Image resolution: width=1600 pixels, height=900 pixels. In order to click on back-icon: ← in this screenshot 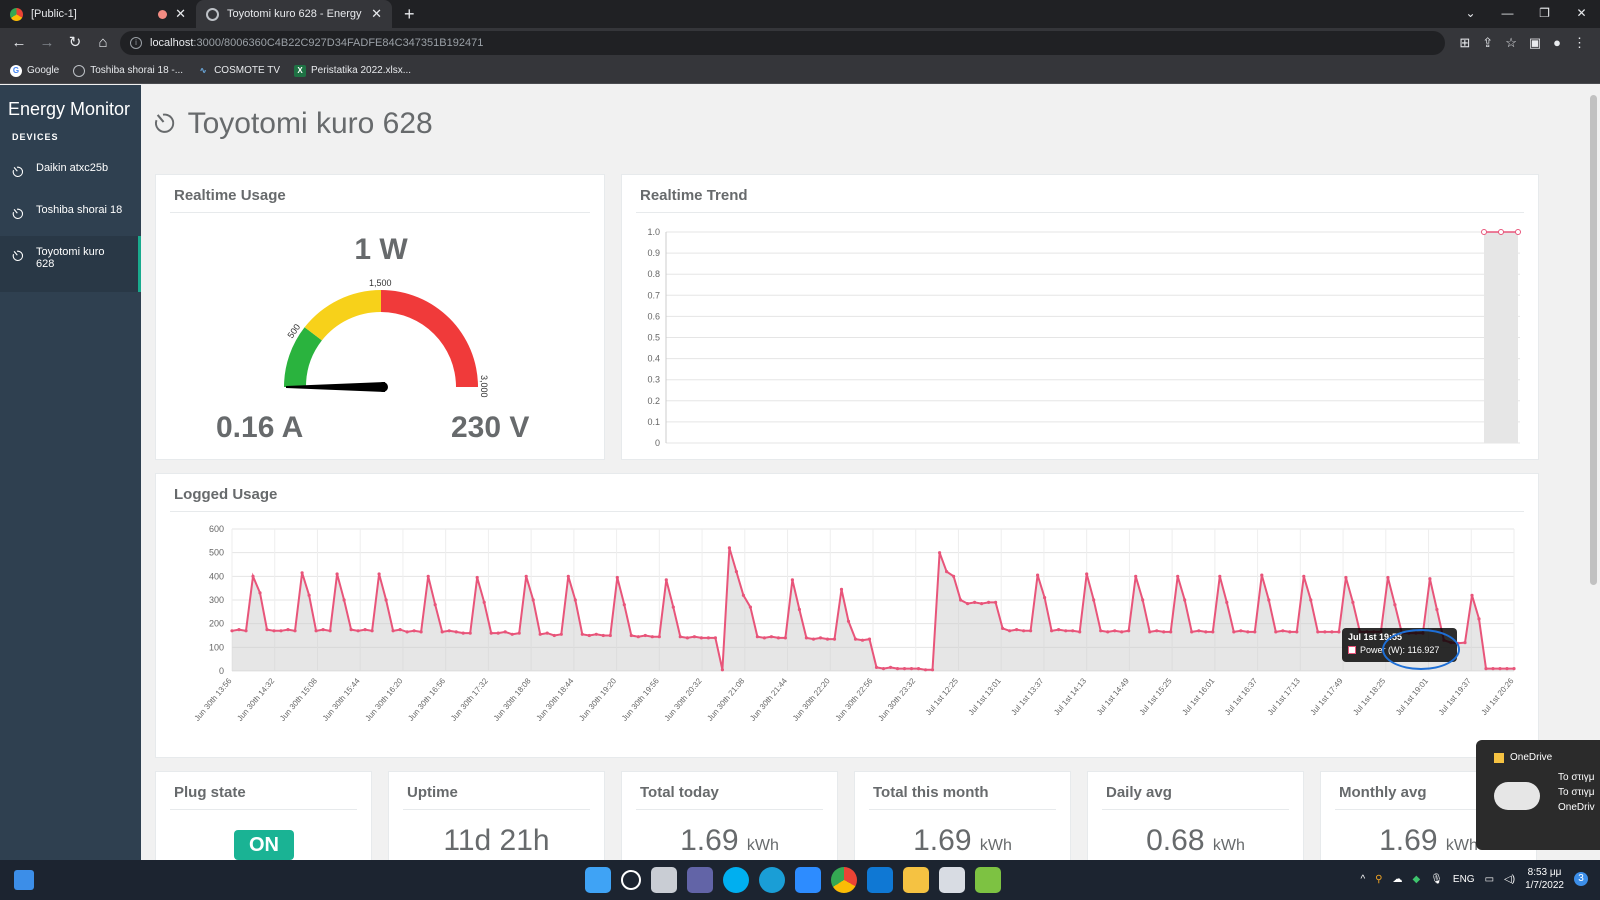, I will do `click(19, 42)`.